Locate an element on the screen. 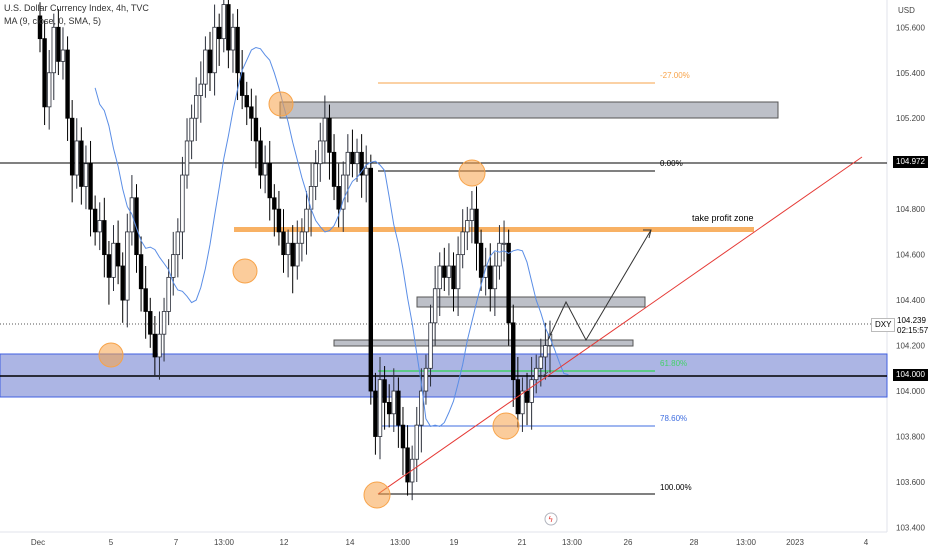  price-tick: 103.400 is located at coordinates (910, 527).